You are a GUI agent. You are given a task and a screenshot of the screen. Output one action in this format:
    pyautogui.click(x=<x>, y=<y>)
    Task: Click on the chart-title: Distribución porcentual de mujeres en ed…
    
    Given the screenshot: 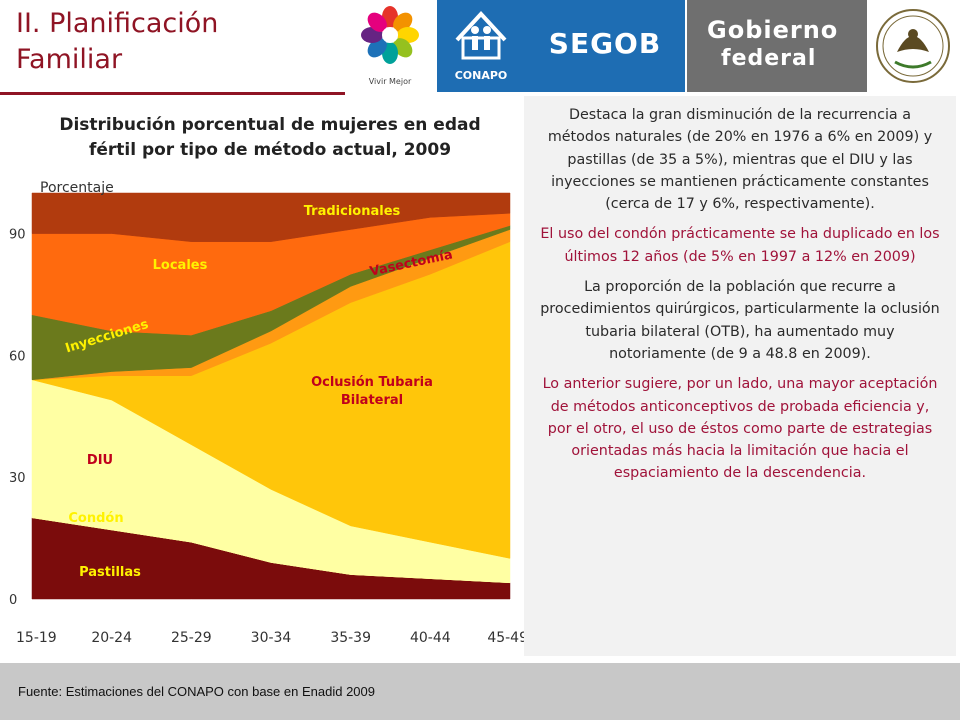 What is the action you would take?
    pyautogui.click(x=270, y=137)
    